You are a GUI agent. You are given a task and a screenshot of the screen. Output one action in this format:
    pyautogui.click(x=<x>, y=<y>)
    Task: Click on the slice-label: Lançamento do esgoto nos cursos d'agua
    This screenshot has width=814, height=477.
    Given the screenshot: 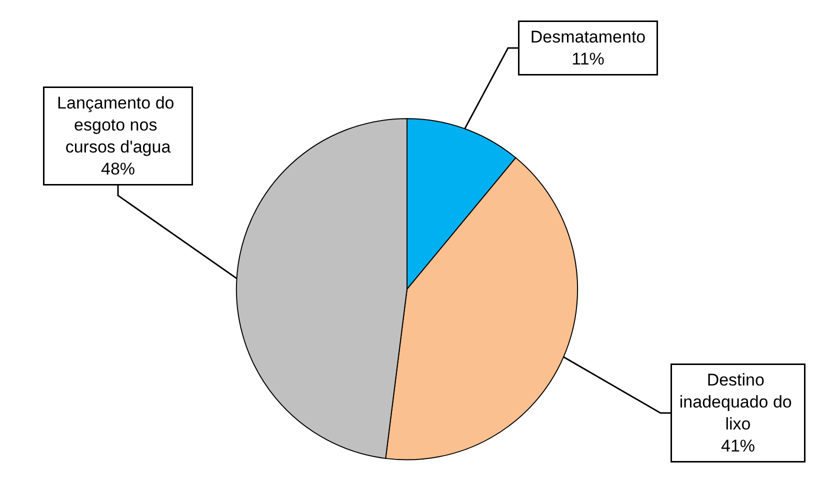 What is the action you would take?
    pyautogui.click(x=118, y=125)
    